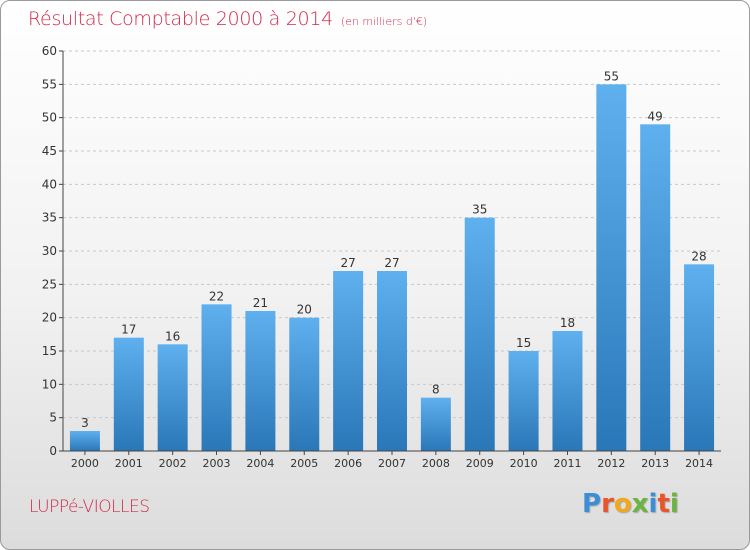 The width and height of the screenshot is (750, 550). Describe the element at coordinates (53, 418) in the screenshot. I see `y-tick-label: 5` at that location.